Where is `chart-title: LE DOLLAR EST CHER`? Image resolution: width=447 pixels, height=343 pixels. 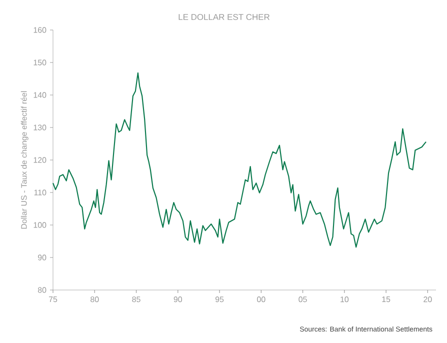
chart-title: LE DOLLAR EST CHER is located at coordinates (224, 17).